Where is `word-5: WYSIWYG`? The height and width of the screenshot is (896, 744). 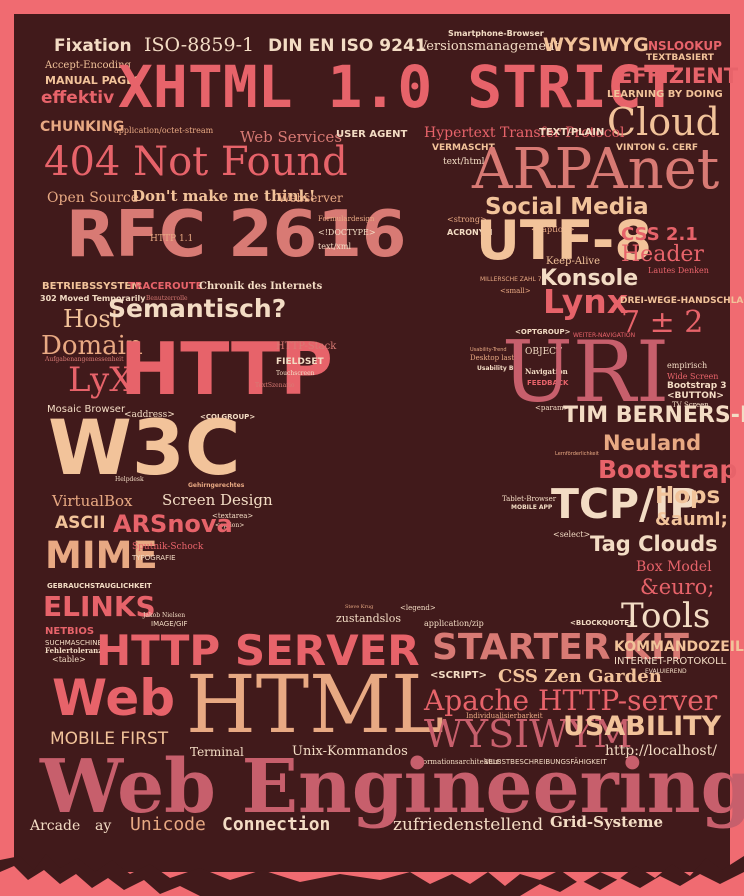
word-5: WYSIWYG is located at coordinates (596, 45).